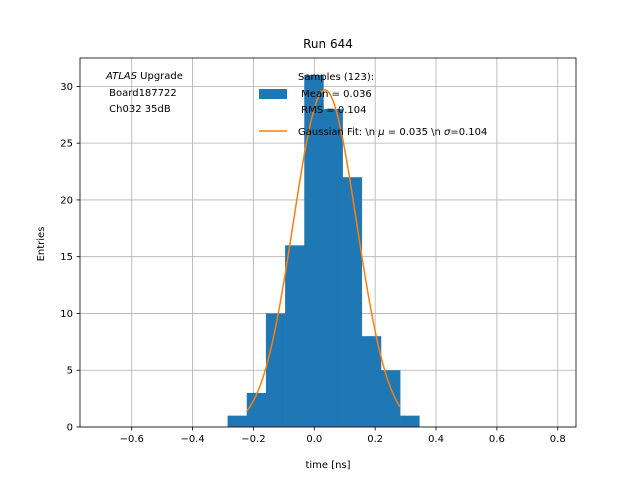 This screenshot has height=480, width=640. Describe the element at coordinates (66, 257) in the screenshot. I see `y-tick-label: 15` at that location.